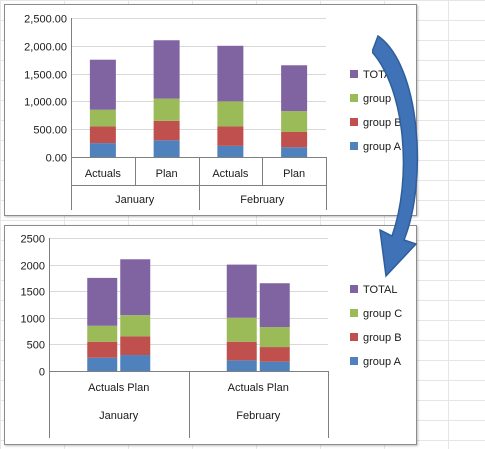 Image resolution: width=485 pixels, height=449 pixels. Describe the element at coordinates (50, 131) in the screenshot. I see `y-tick-label: 500.00` at that location.